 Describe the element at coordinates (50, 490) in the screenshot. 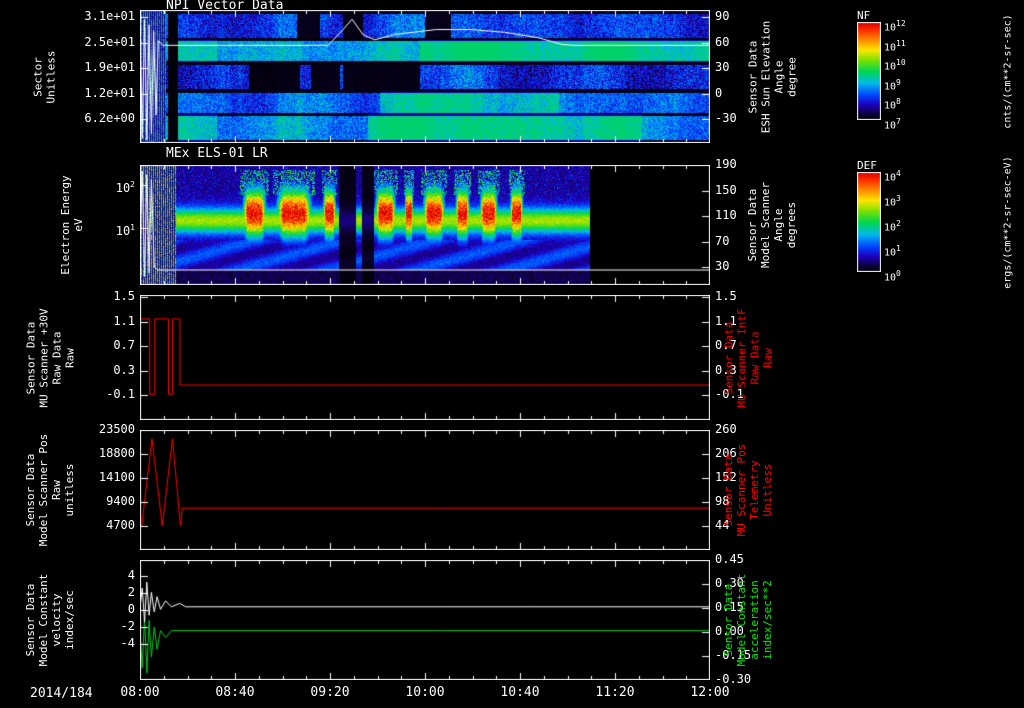

I see `left-axis-title-model-scanner-pos: Sensor Data Model Scanner Pos Raw unitless` at that location.